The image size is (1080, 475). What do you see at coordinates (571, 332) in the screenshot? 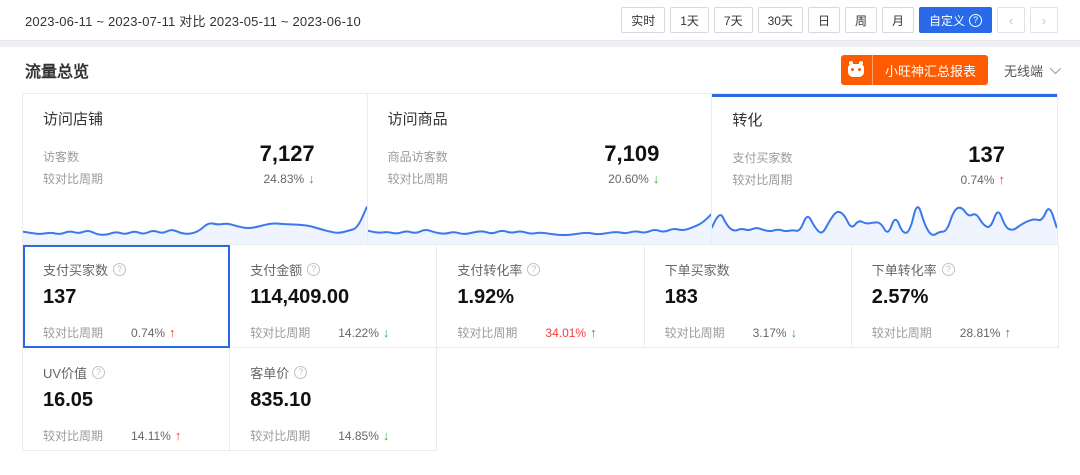
I see `change-value: 34.01% ↑` at bounding box center [571, 332].